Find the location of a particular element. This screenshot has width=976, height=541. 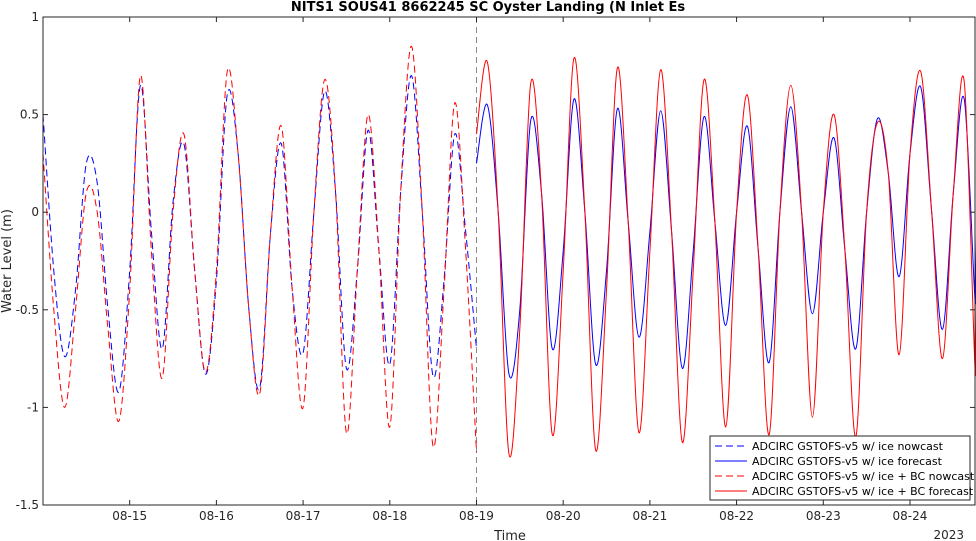

x-tick-label: 08-20 is located at coordinates (563, 516).